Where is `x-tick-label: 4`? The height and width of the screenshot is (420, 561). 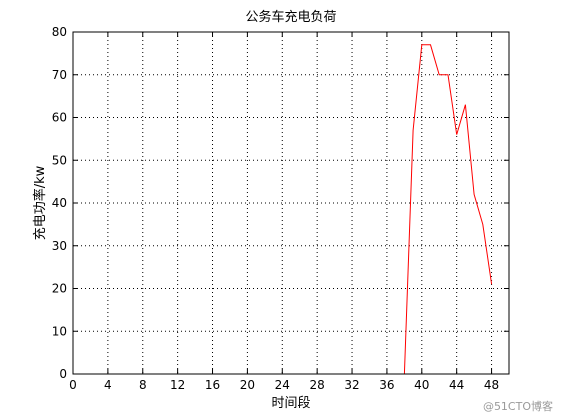
x-tick-label: 4 is located at coordinates (108, 385).